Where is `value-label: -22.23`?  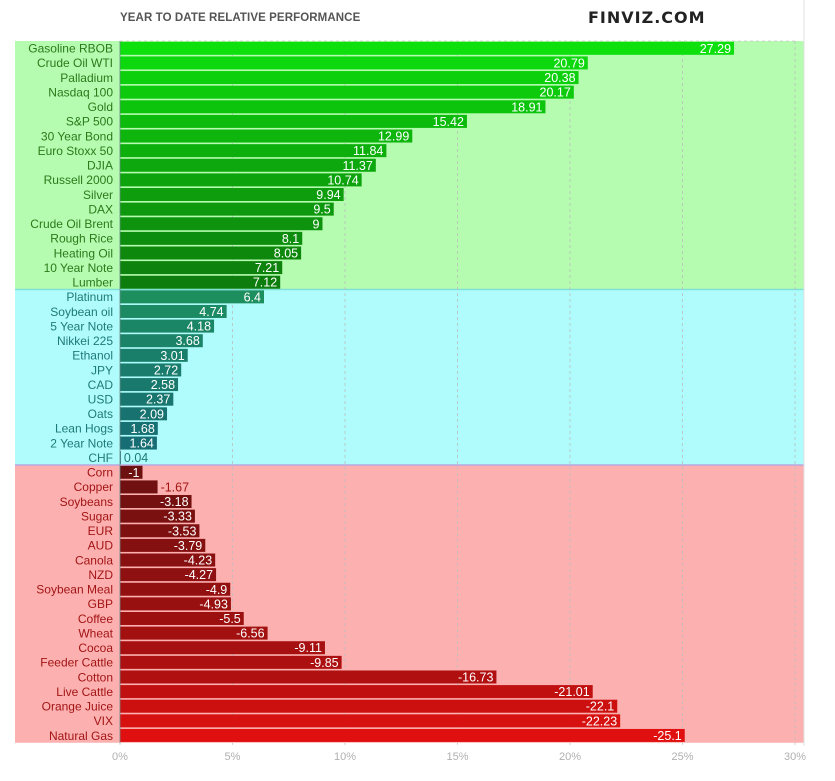 value-label: -22.23 is located at coordinates (599, 721).